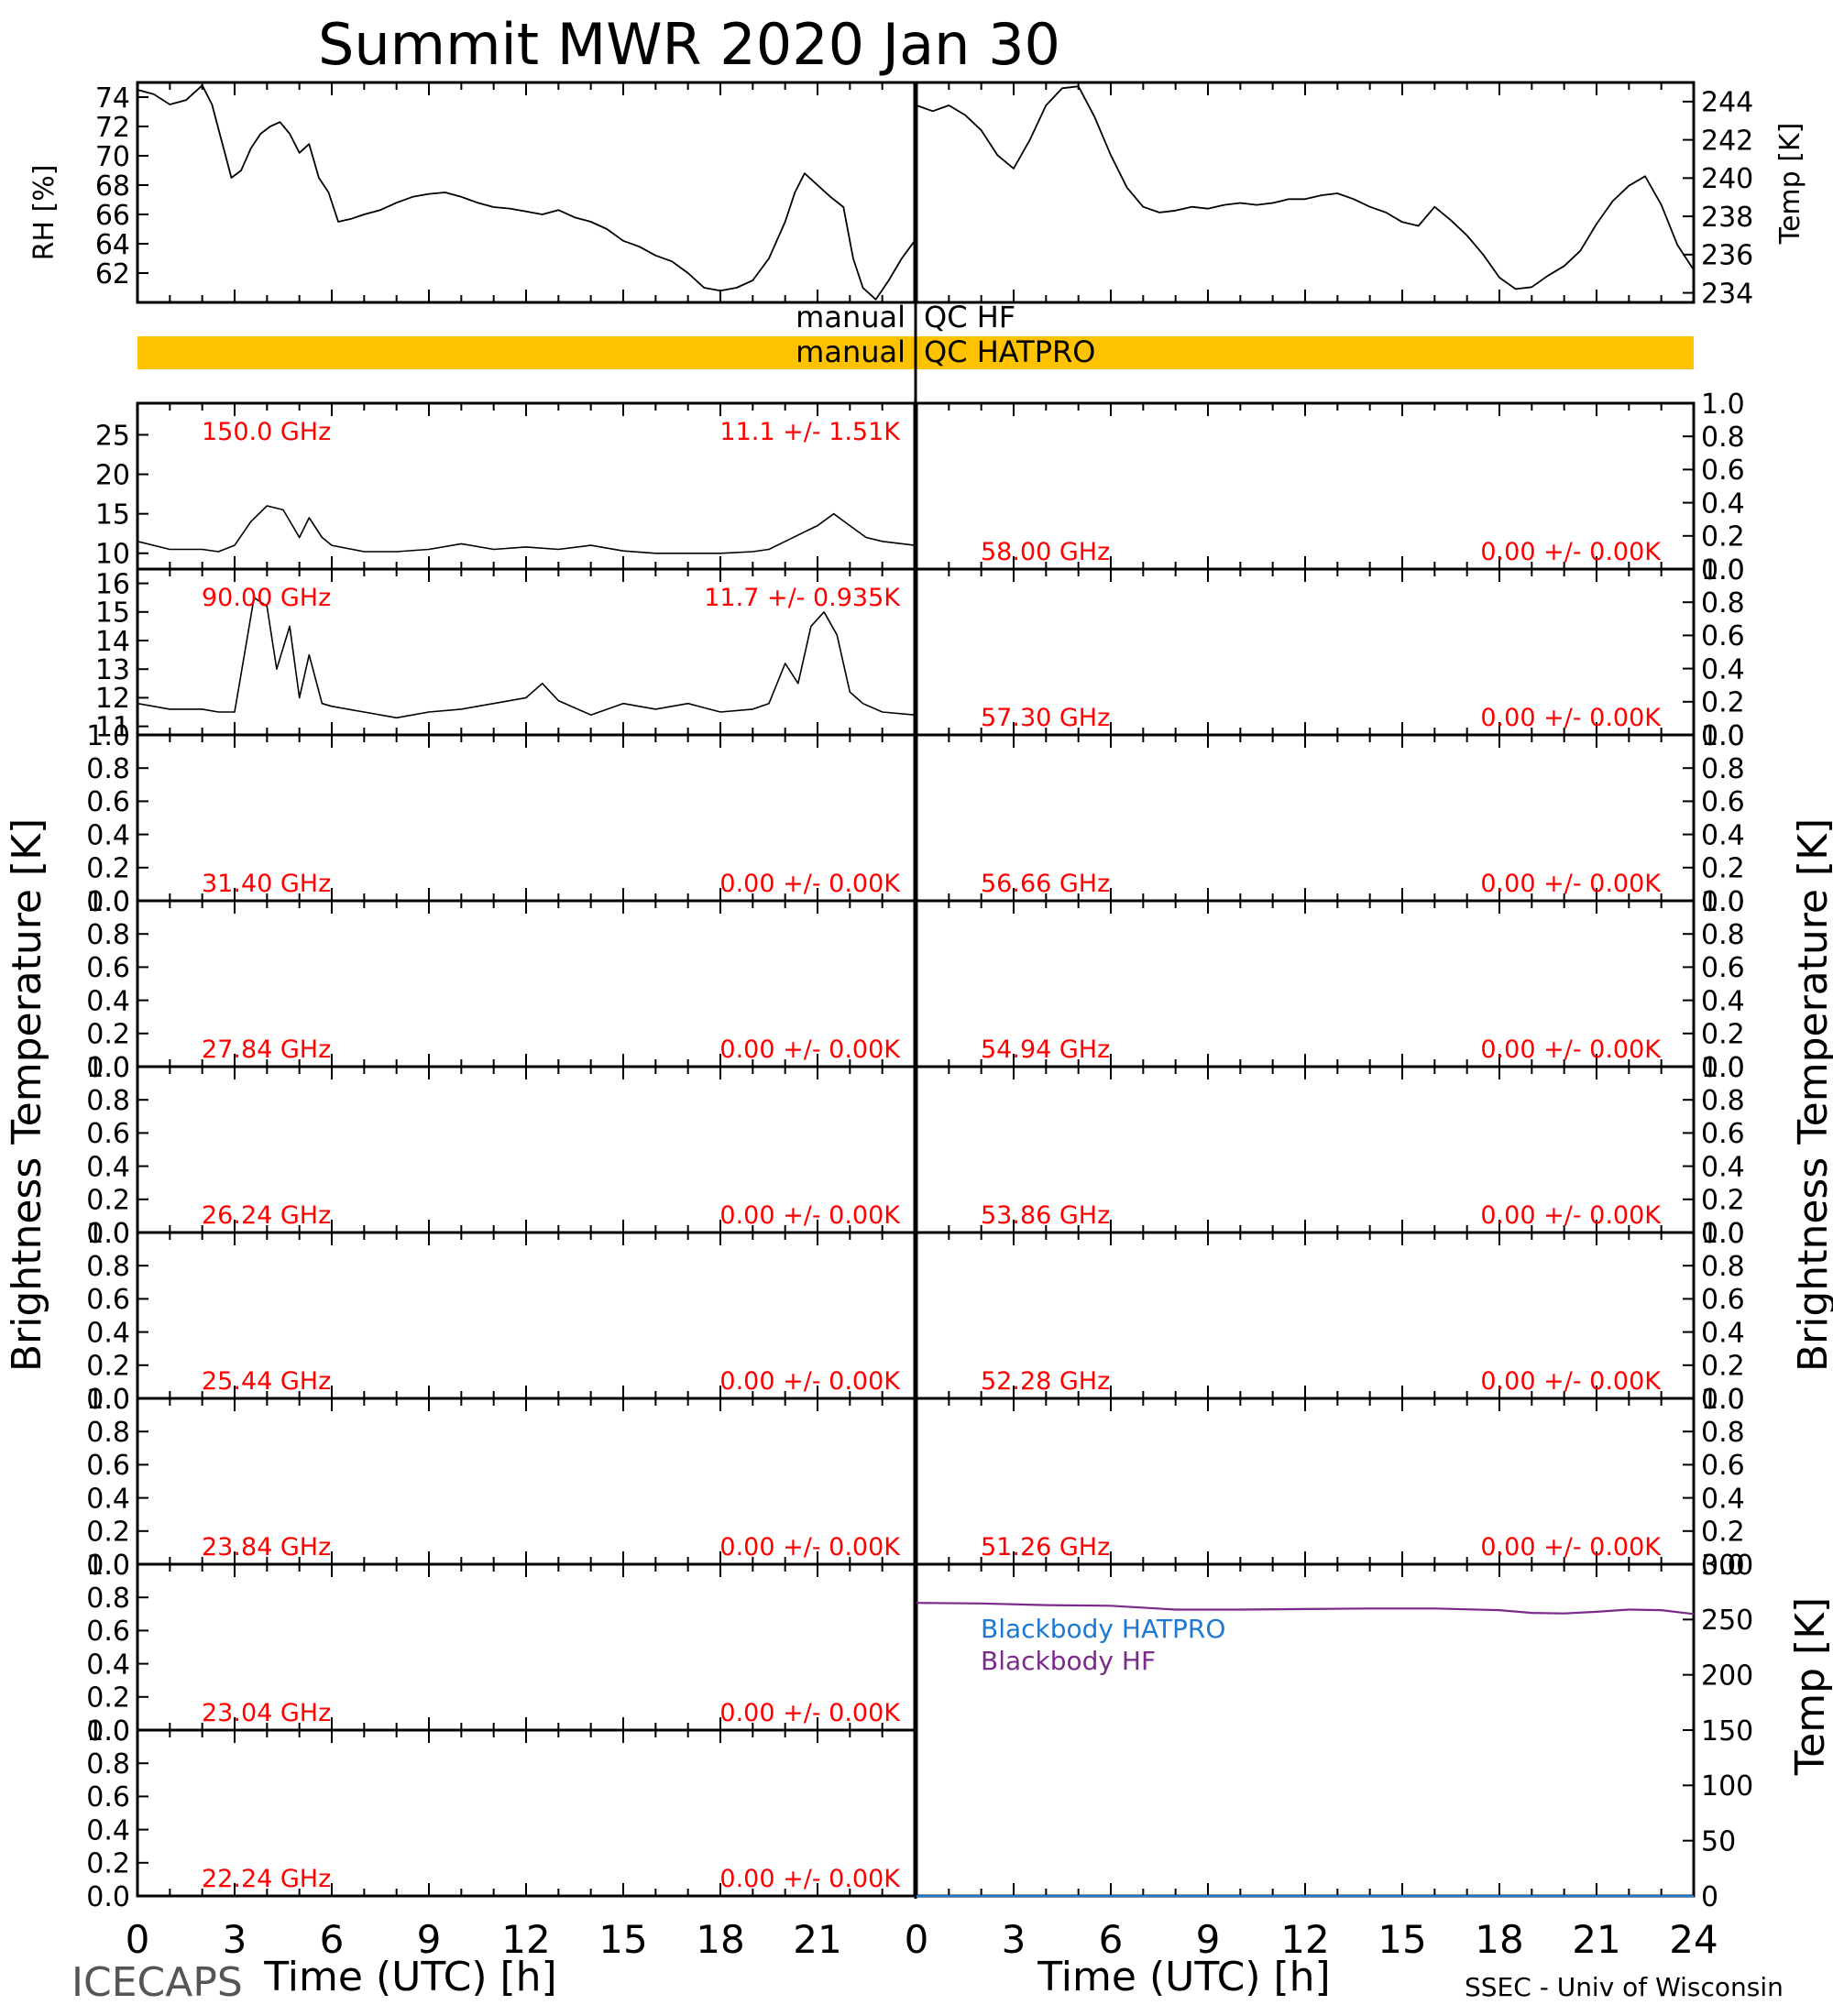  Describe the element at coordinates (157, 1982) in the screenshot. I see `icecaps-label: ICECAPS` at that location.